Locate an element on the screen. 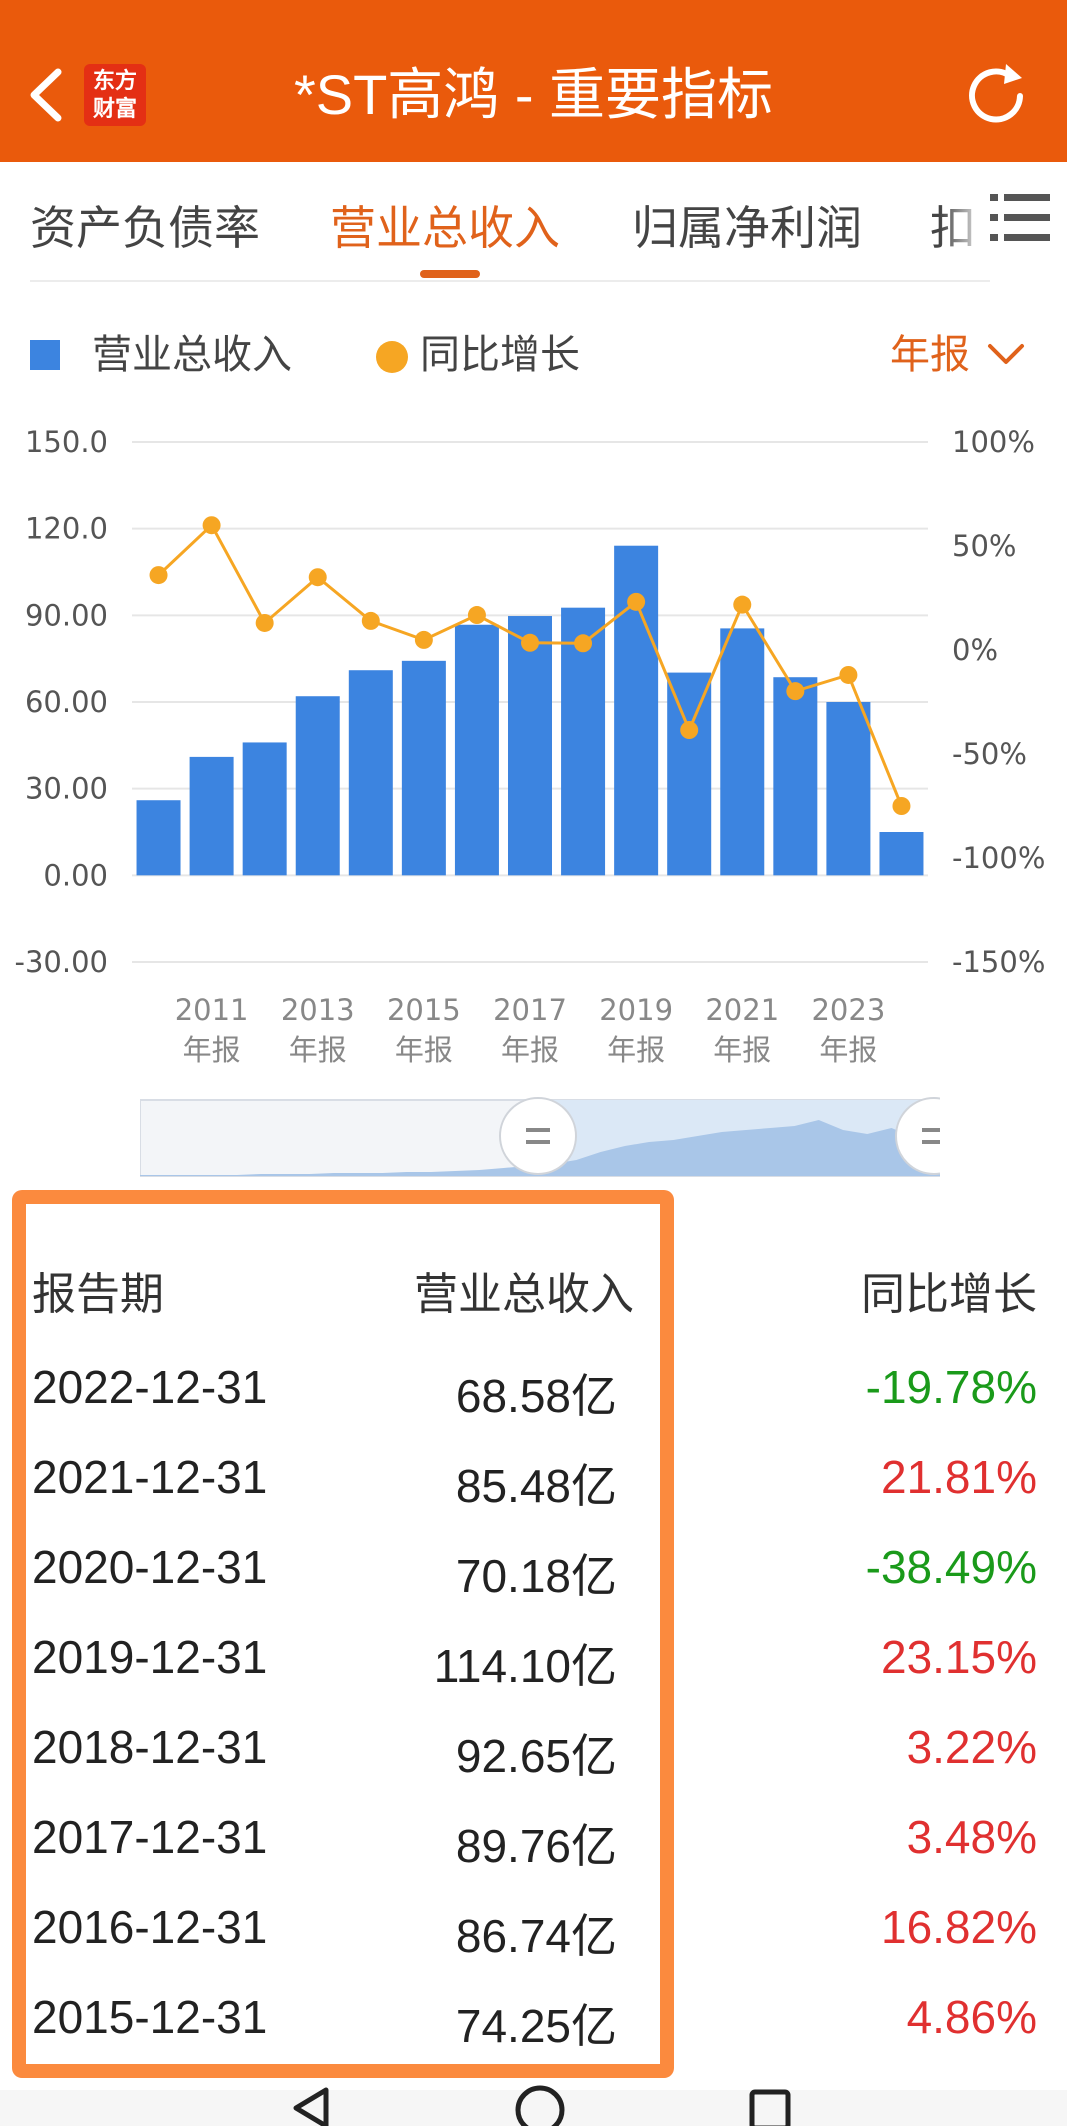 The image size is (1067, 2126). header-period: 报告期 is located at coordinates (98, 1294).